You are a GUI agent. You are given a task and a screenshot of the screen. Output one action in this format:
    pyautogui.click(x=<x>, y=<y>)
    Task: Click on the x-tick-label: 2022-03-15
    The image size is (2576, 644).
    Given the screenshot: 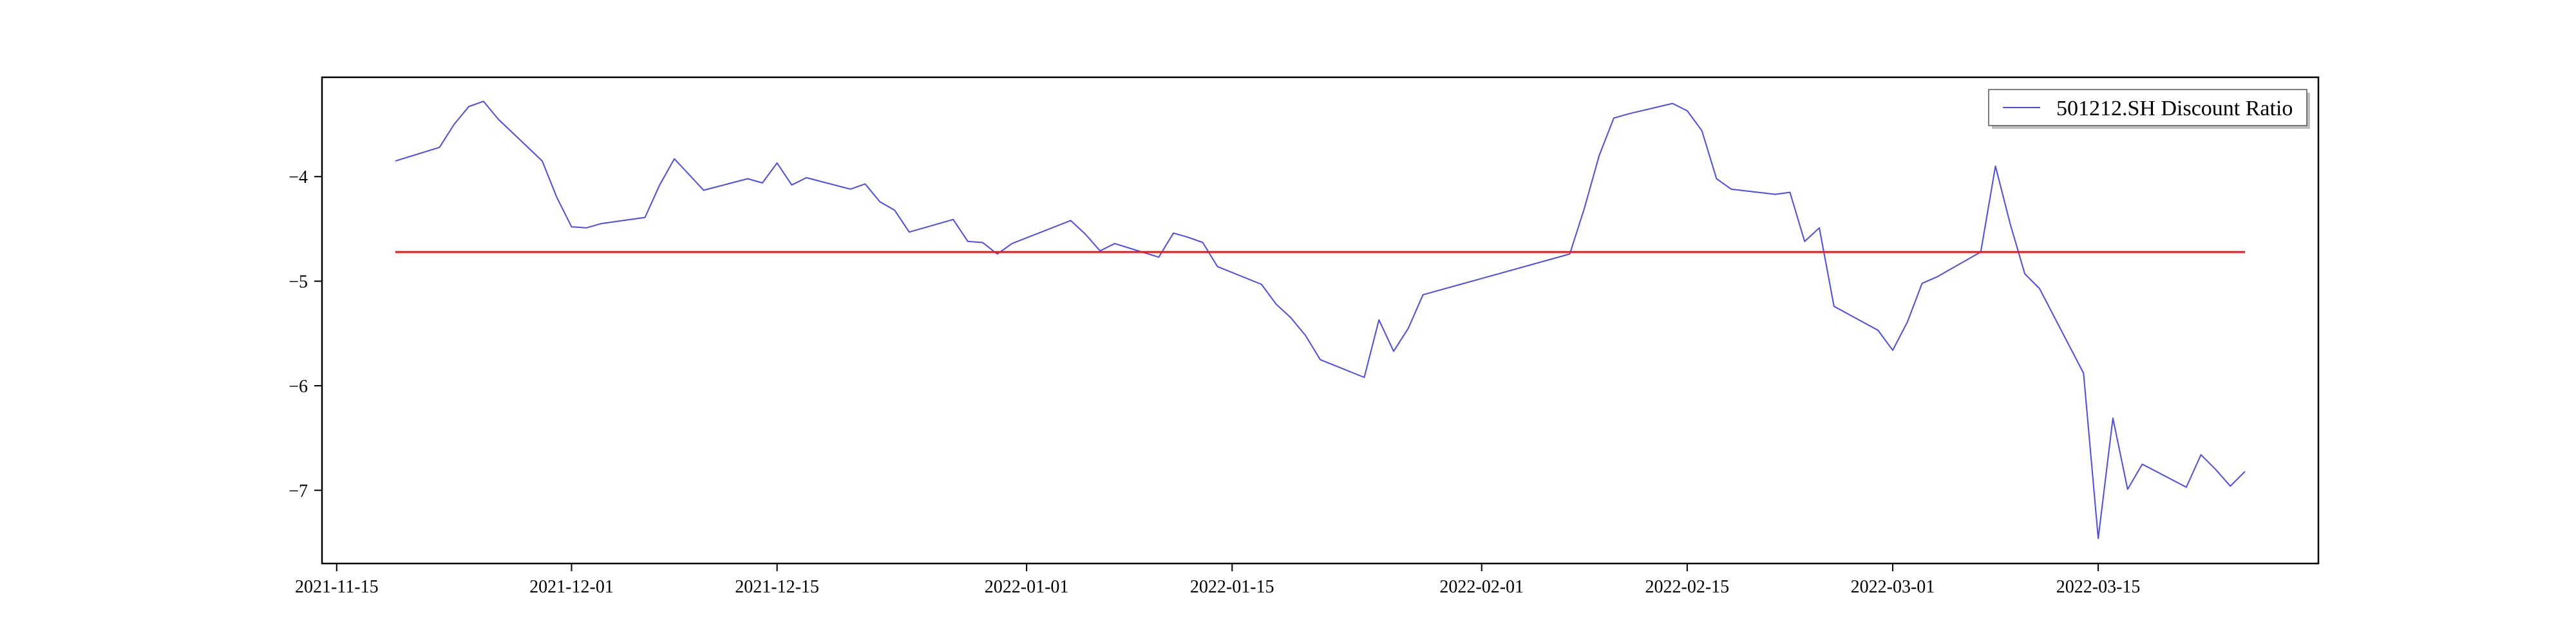 What is the action you would take?
    pyautogui.click(x=2099, y=587)
    